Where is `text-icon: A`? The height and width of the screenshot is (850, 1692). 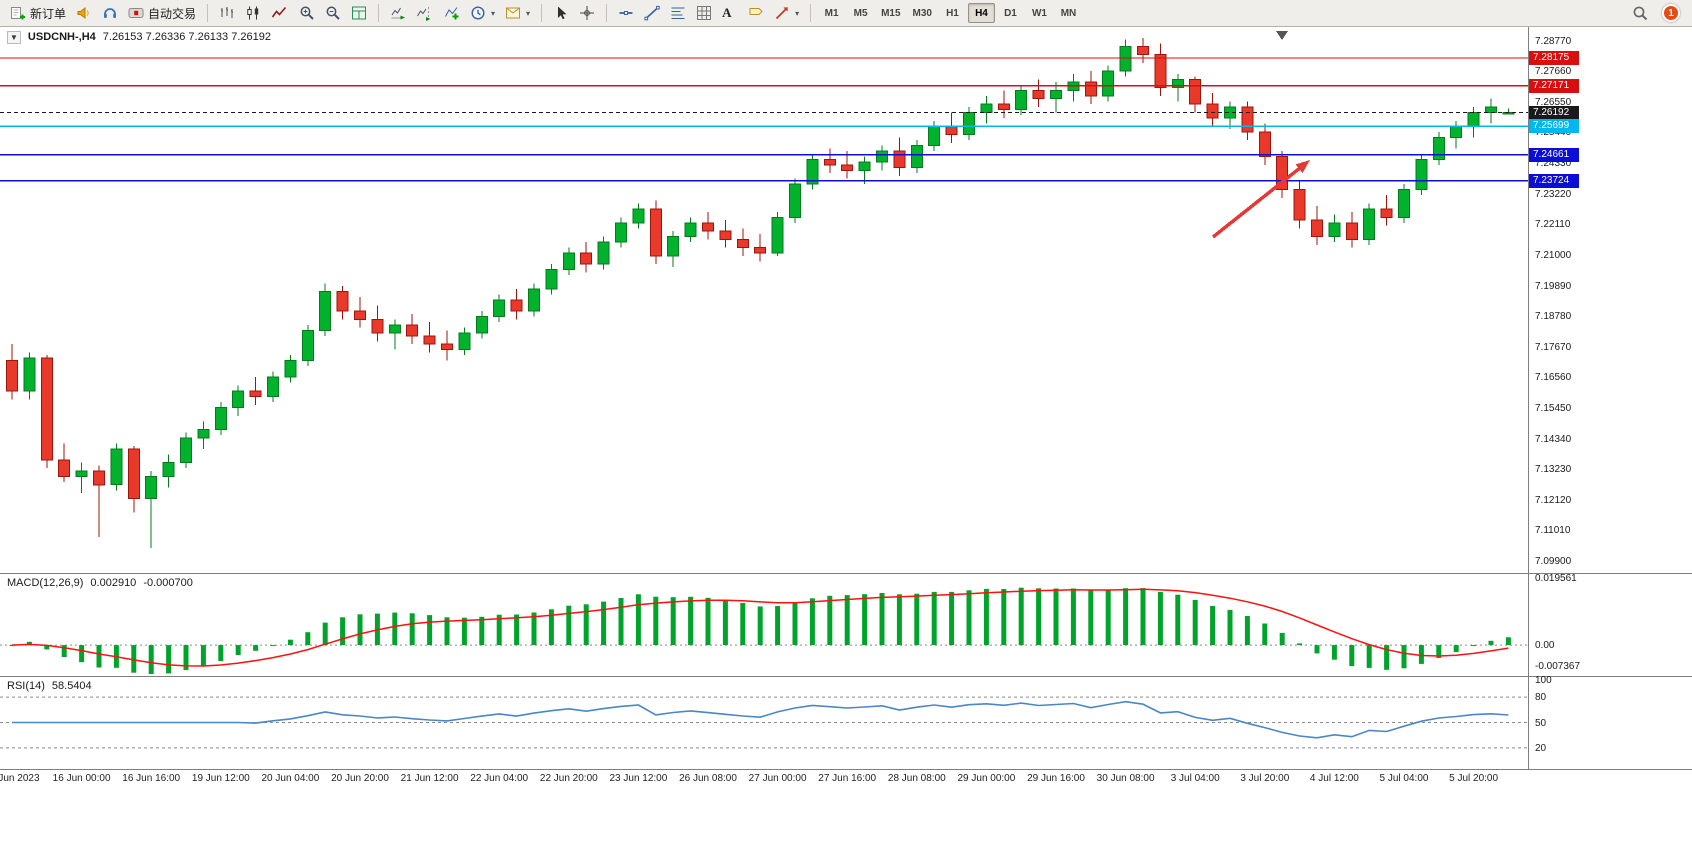
text-icon: A is located at coordinates (727, 12).